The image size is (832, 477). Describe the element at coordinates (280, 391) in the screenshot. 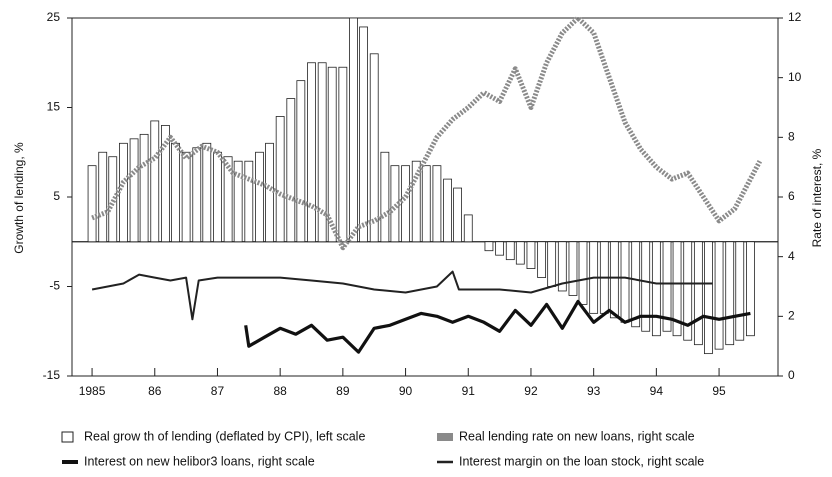

I see `x-tick-label: 88` at that location.